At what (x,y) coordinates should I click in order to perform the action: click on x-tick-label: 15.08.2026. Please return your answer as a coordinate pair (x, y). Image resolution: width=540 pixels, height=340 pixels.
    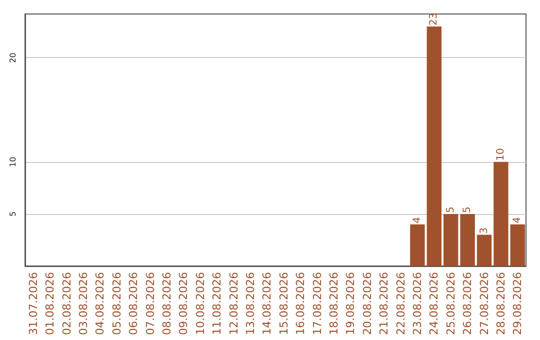
    Looking at the image, I should click on (283, 304).